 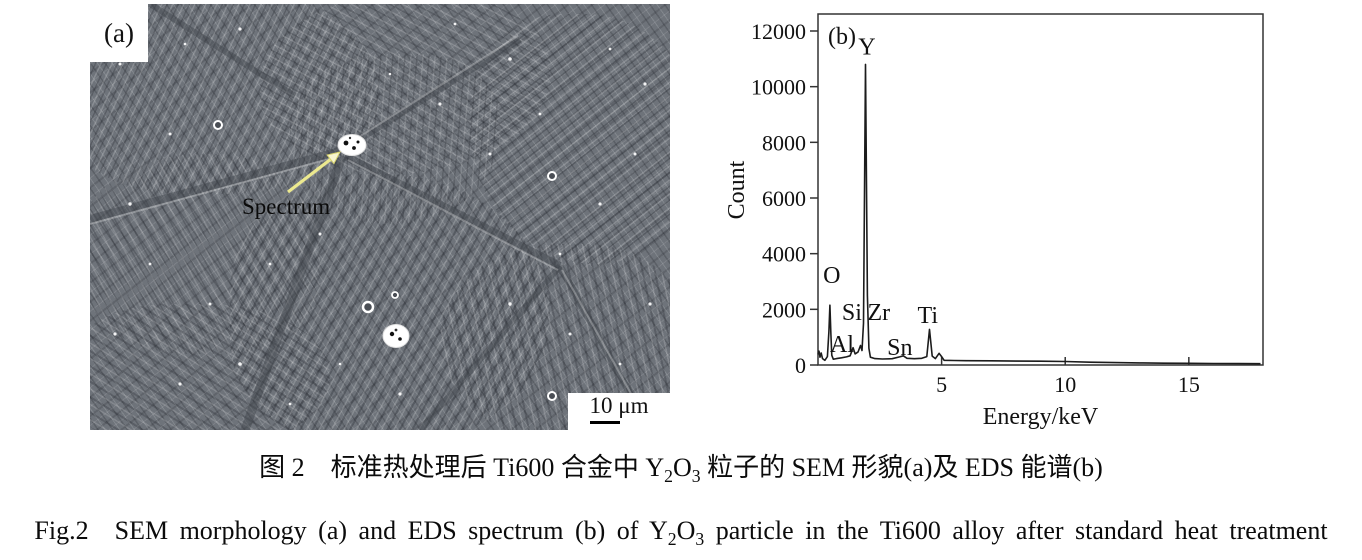 I want to click on peak-label-zr: Zr, so click(x=878, y=313).